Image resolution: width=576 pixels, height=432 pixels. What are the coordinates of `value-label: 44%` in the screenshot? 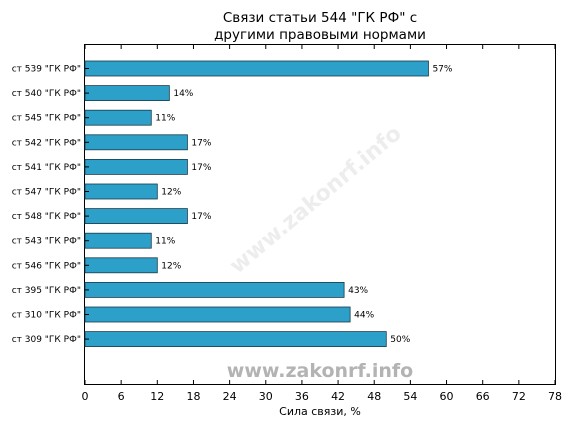 It's located at (364, 316).